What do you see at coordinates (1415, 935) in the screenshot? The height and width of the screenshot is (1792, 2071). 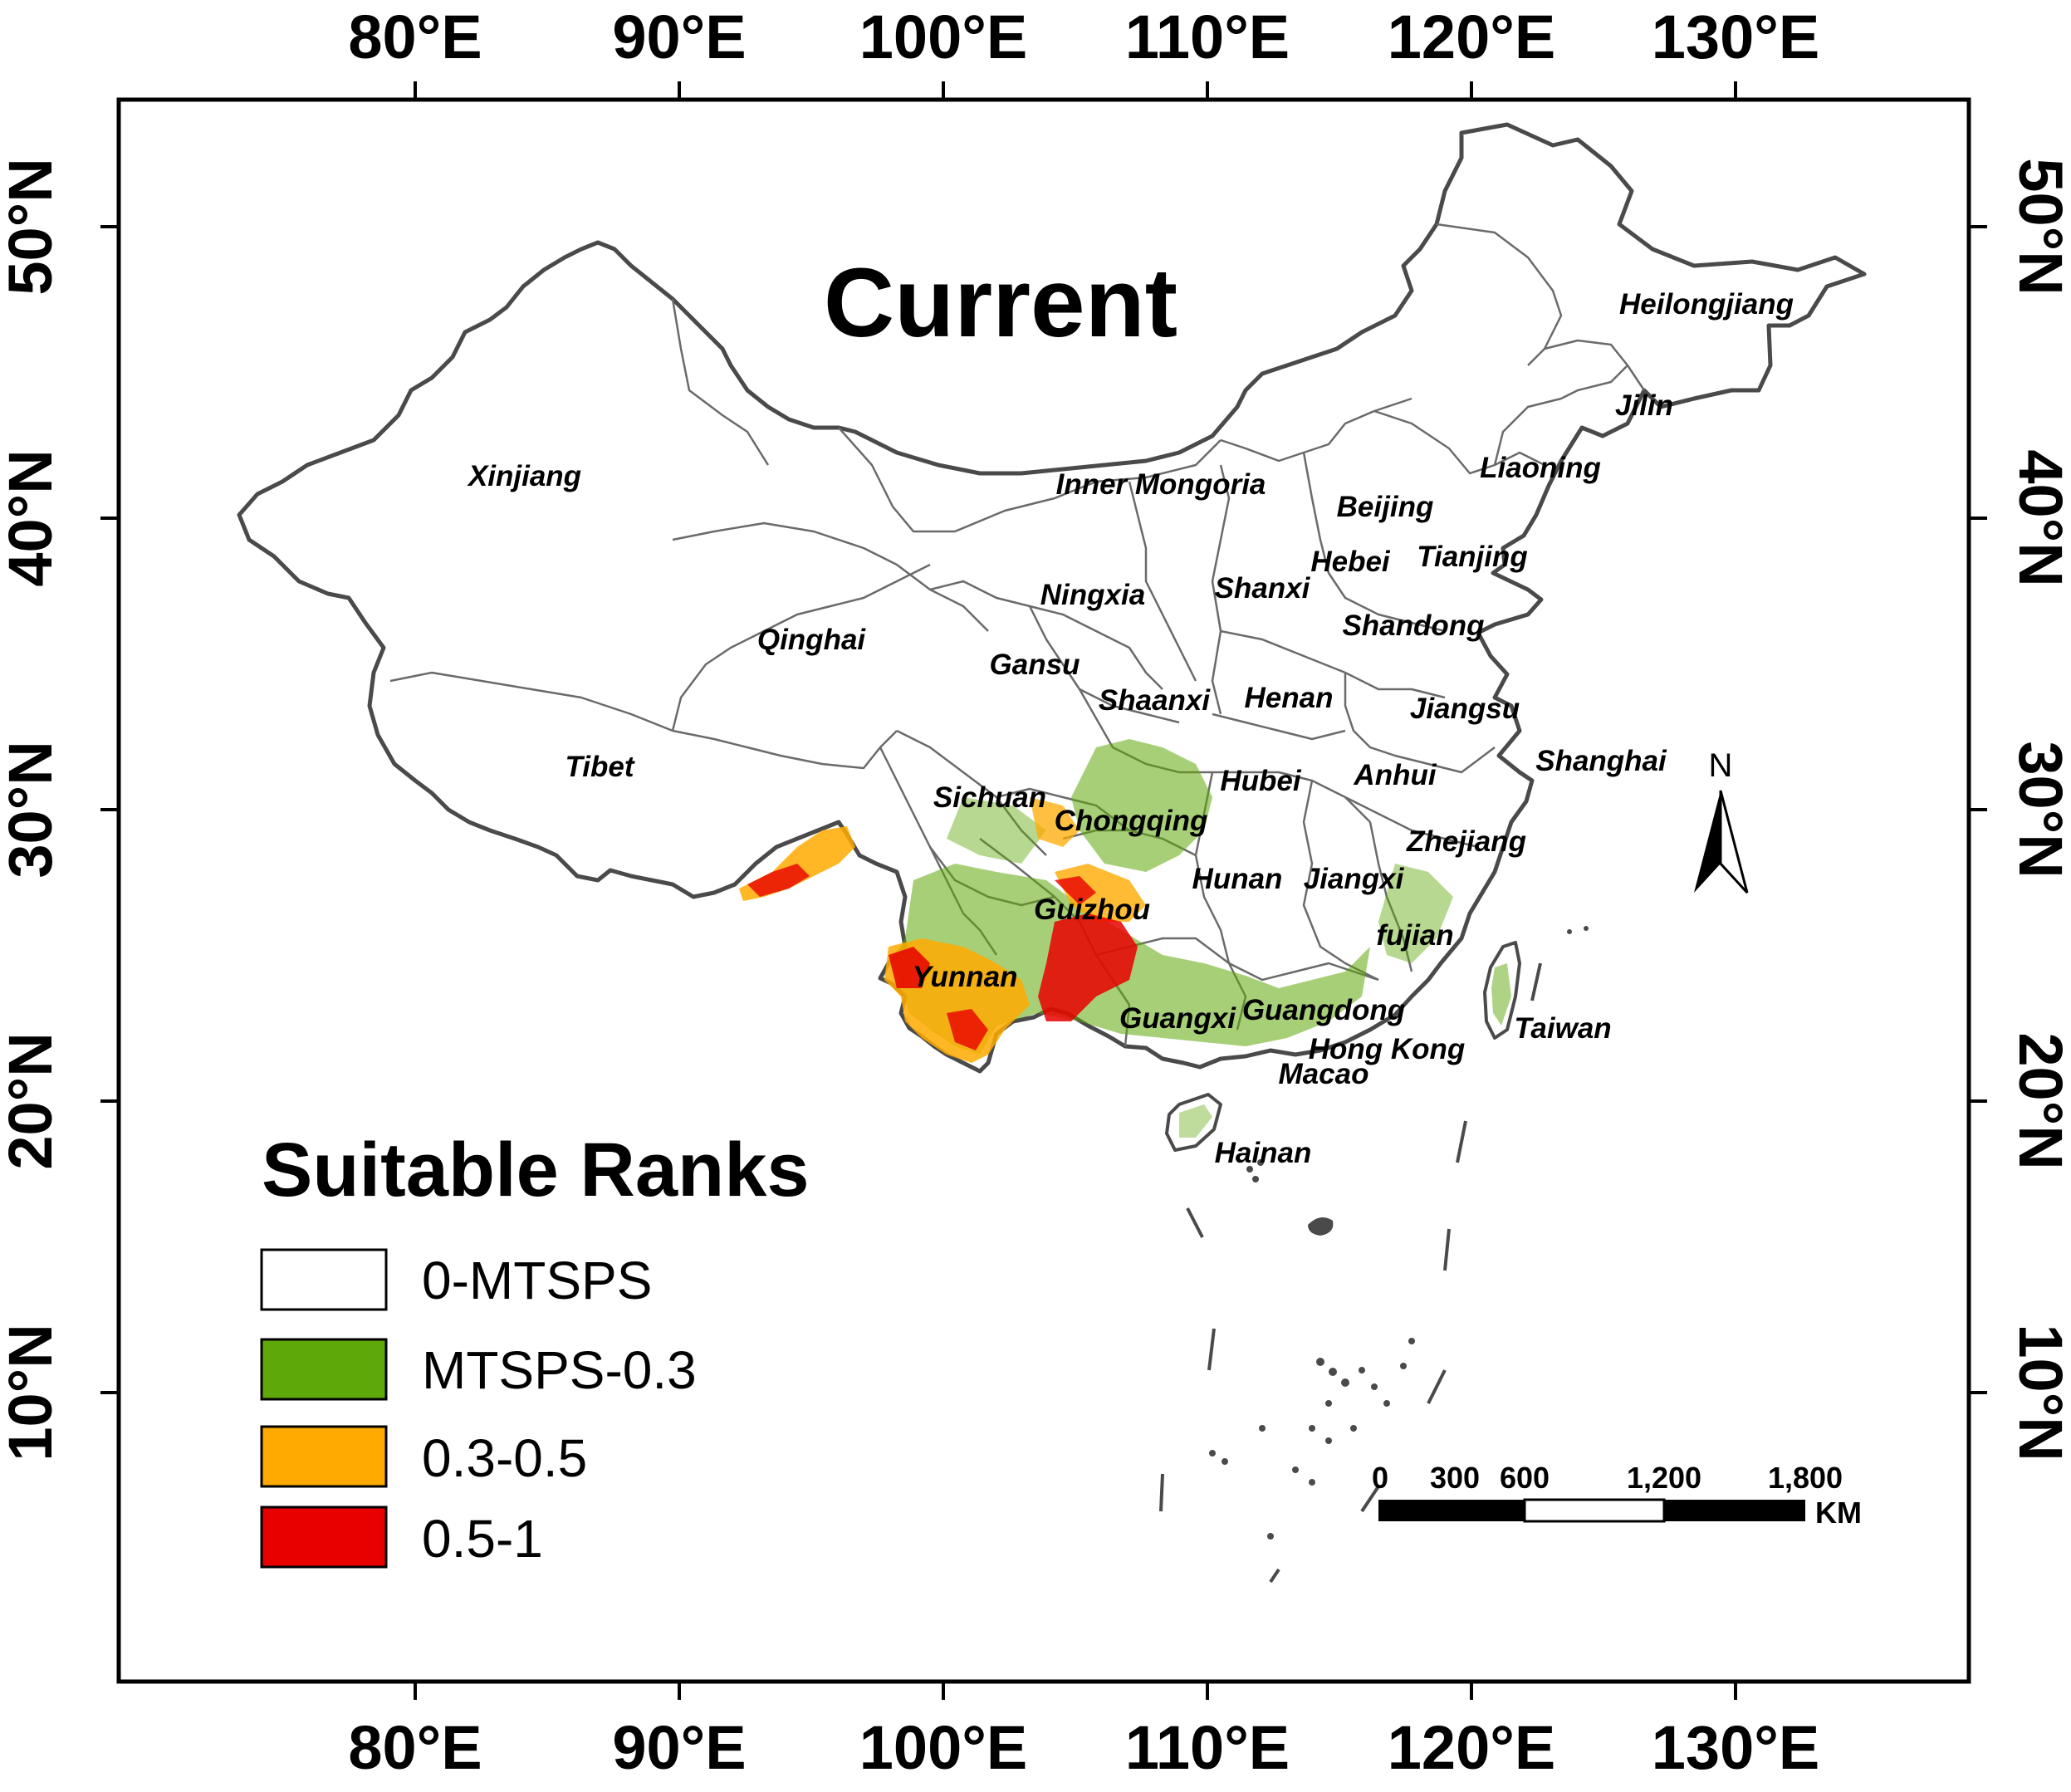 I see `province-label: fujian` at bounding box center [1415, 935].